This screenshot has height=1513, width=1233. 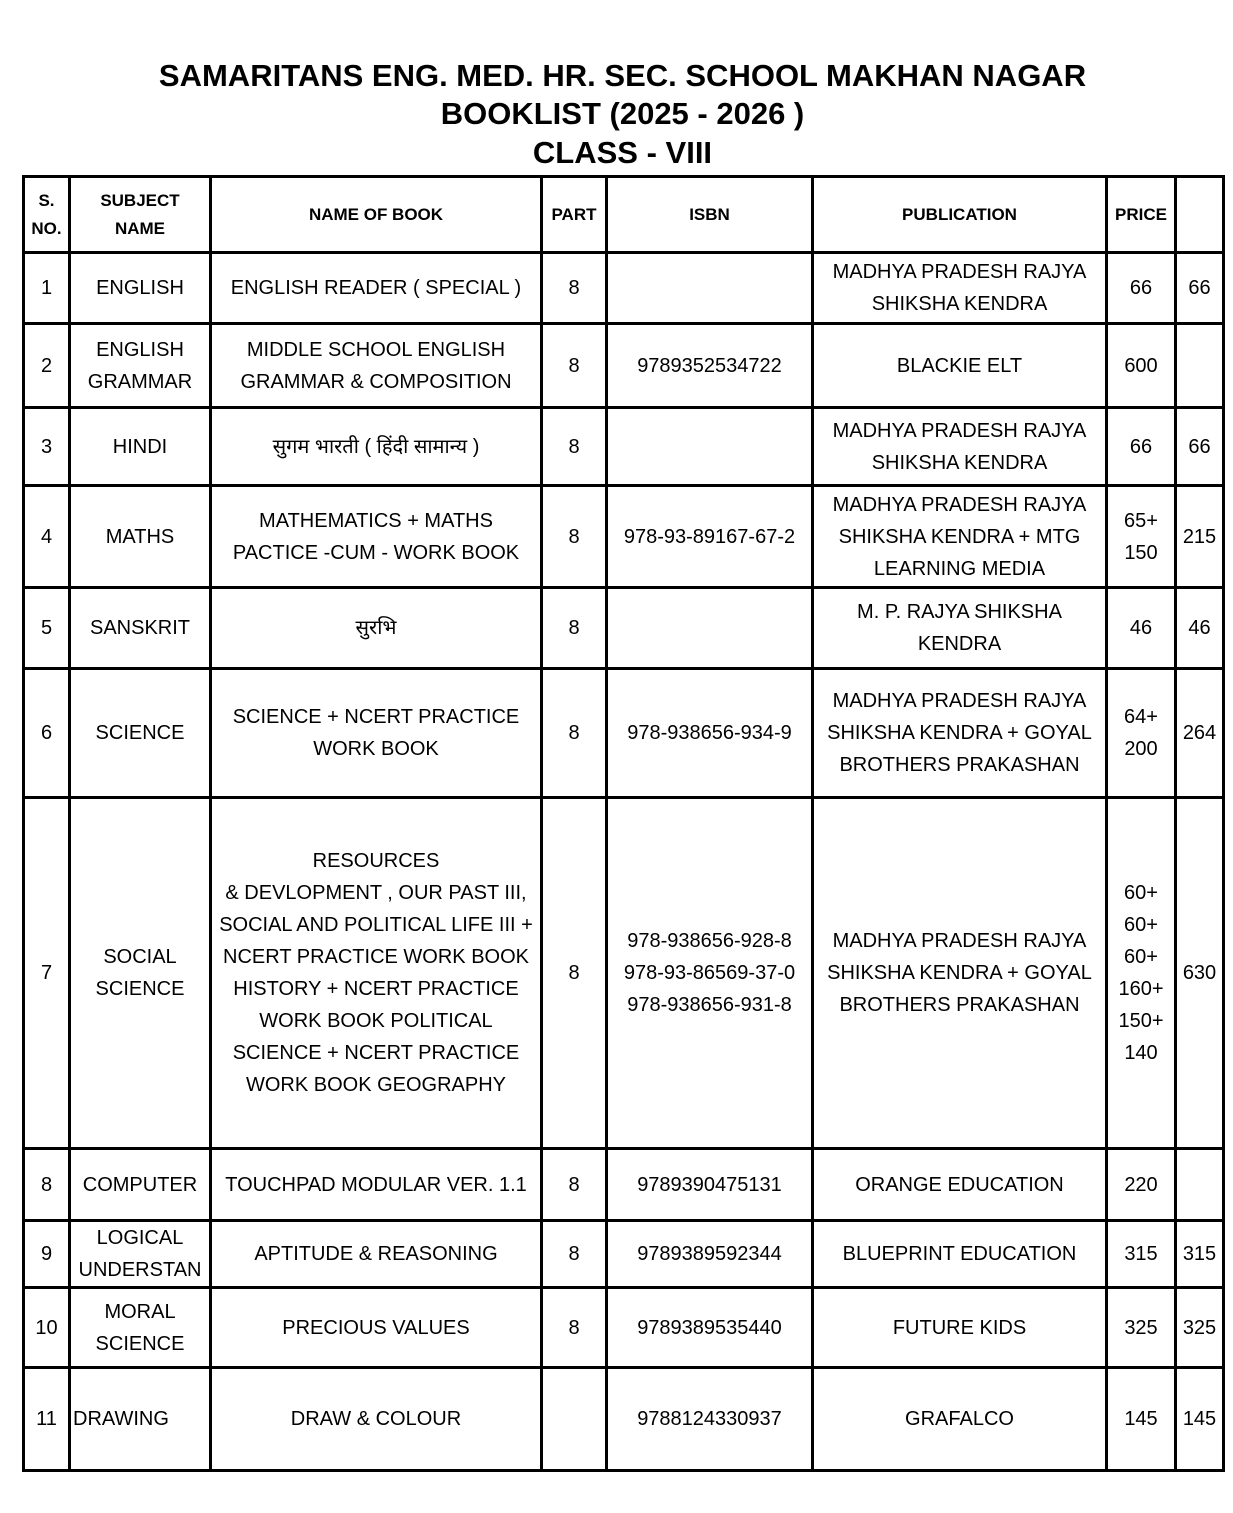 I want to click on cell-subject: ENGLISH, so click(x=140, y=288).